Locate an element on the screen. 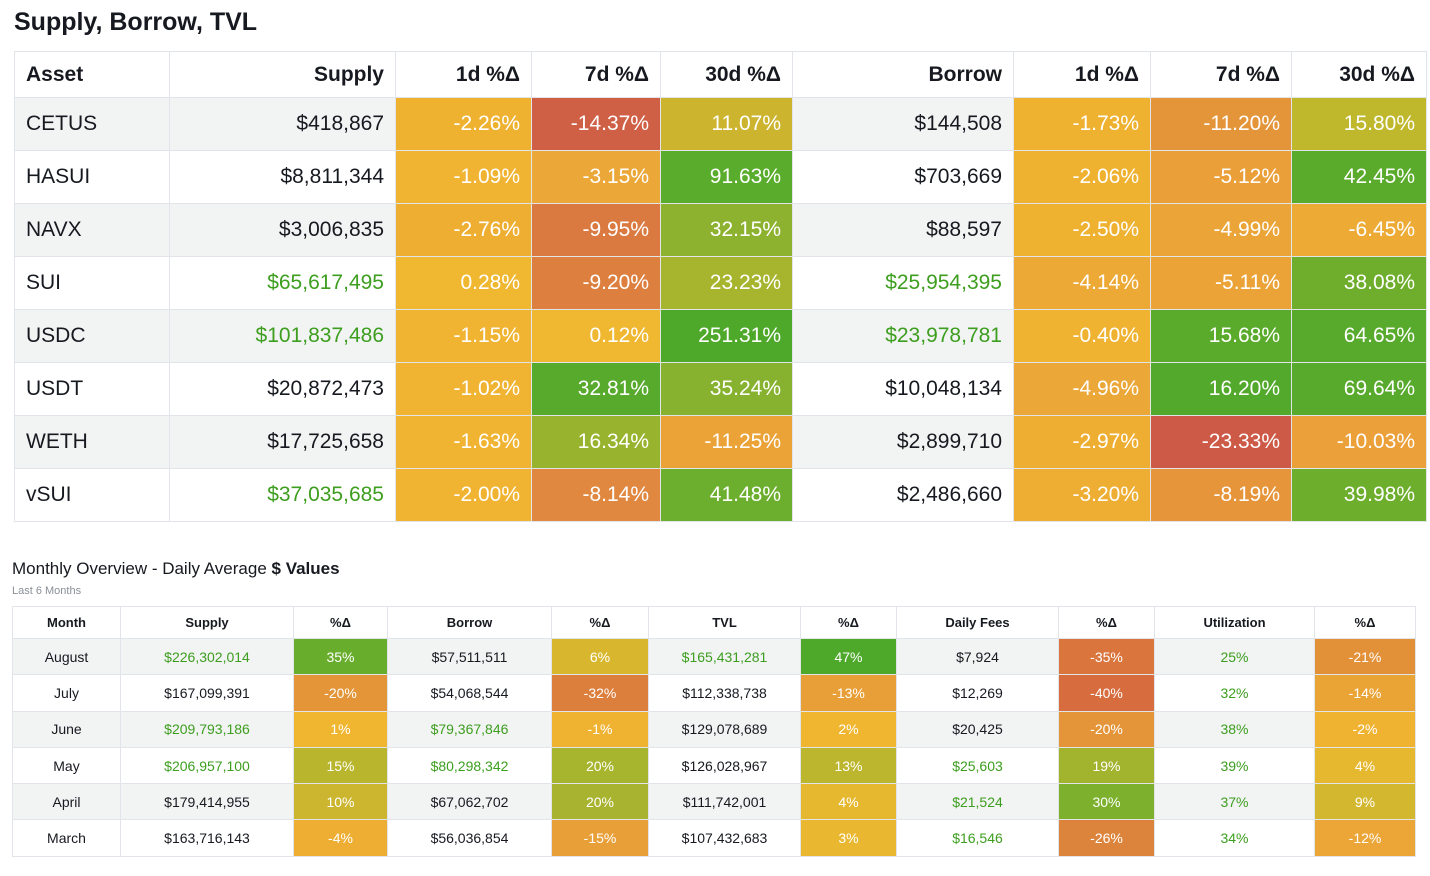 The width and height of the screenshot is (1430, 876). month-cell: July is located at coordinates (66, 693).